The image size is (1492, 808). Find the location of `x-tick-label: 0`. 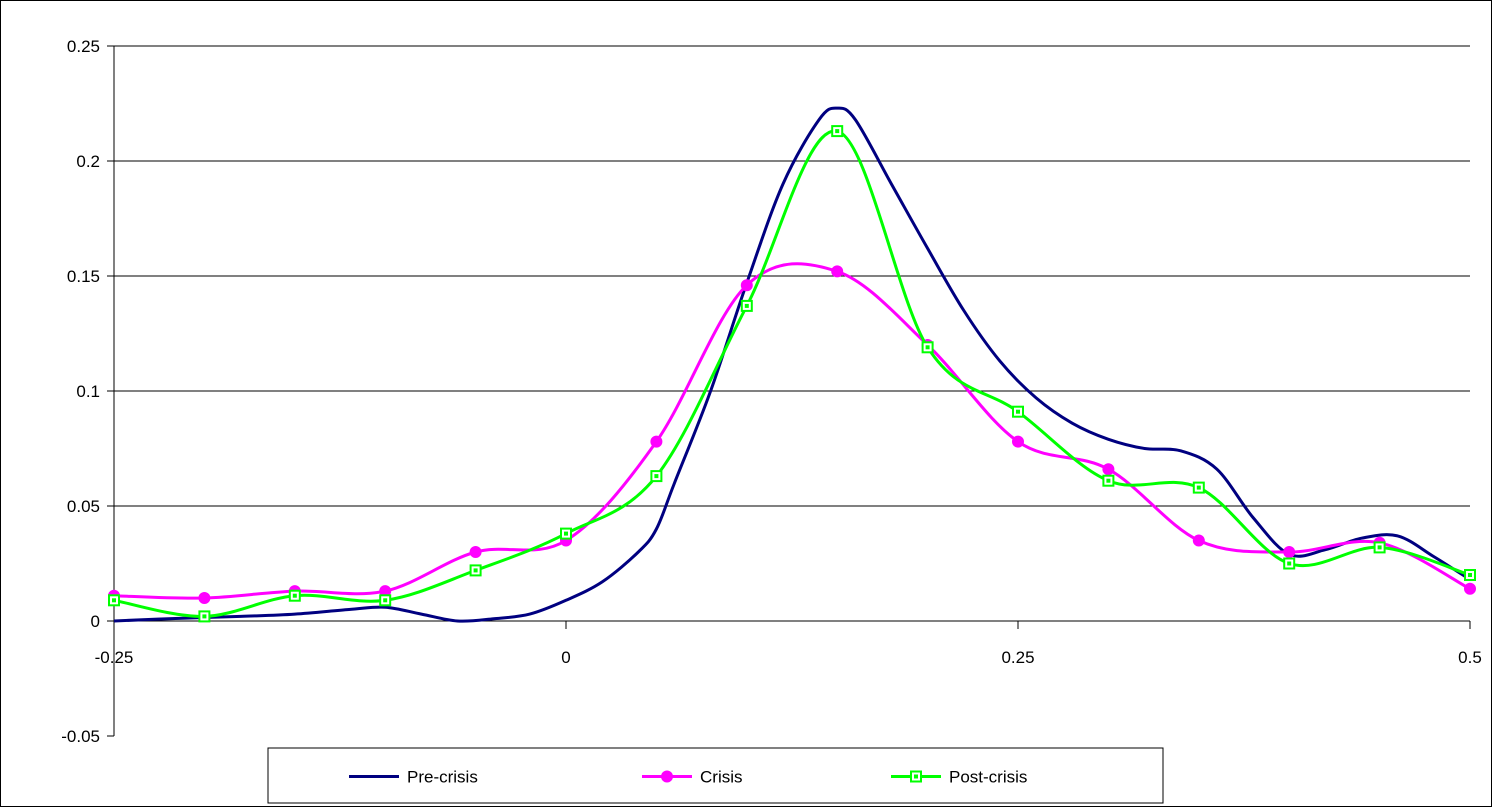

x-tick-label: 0 is located at coordinates (565, 657).